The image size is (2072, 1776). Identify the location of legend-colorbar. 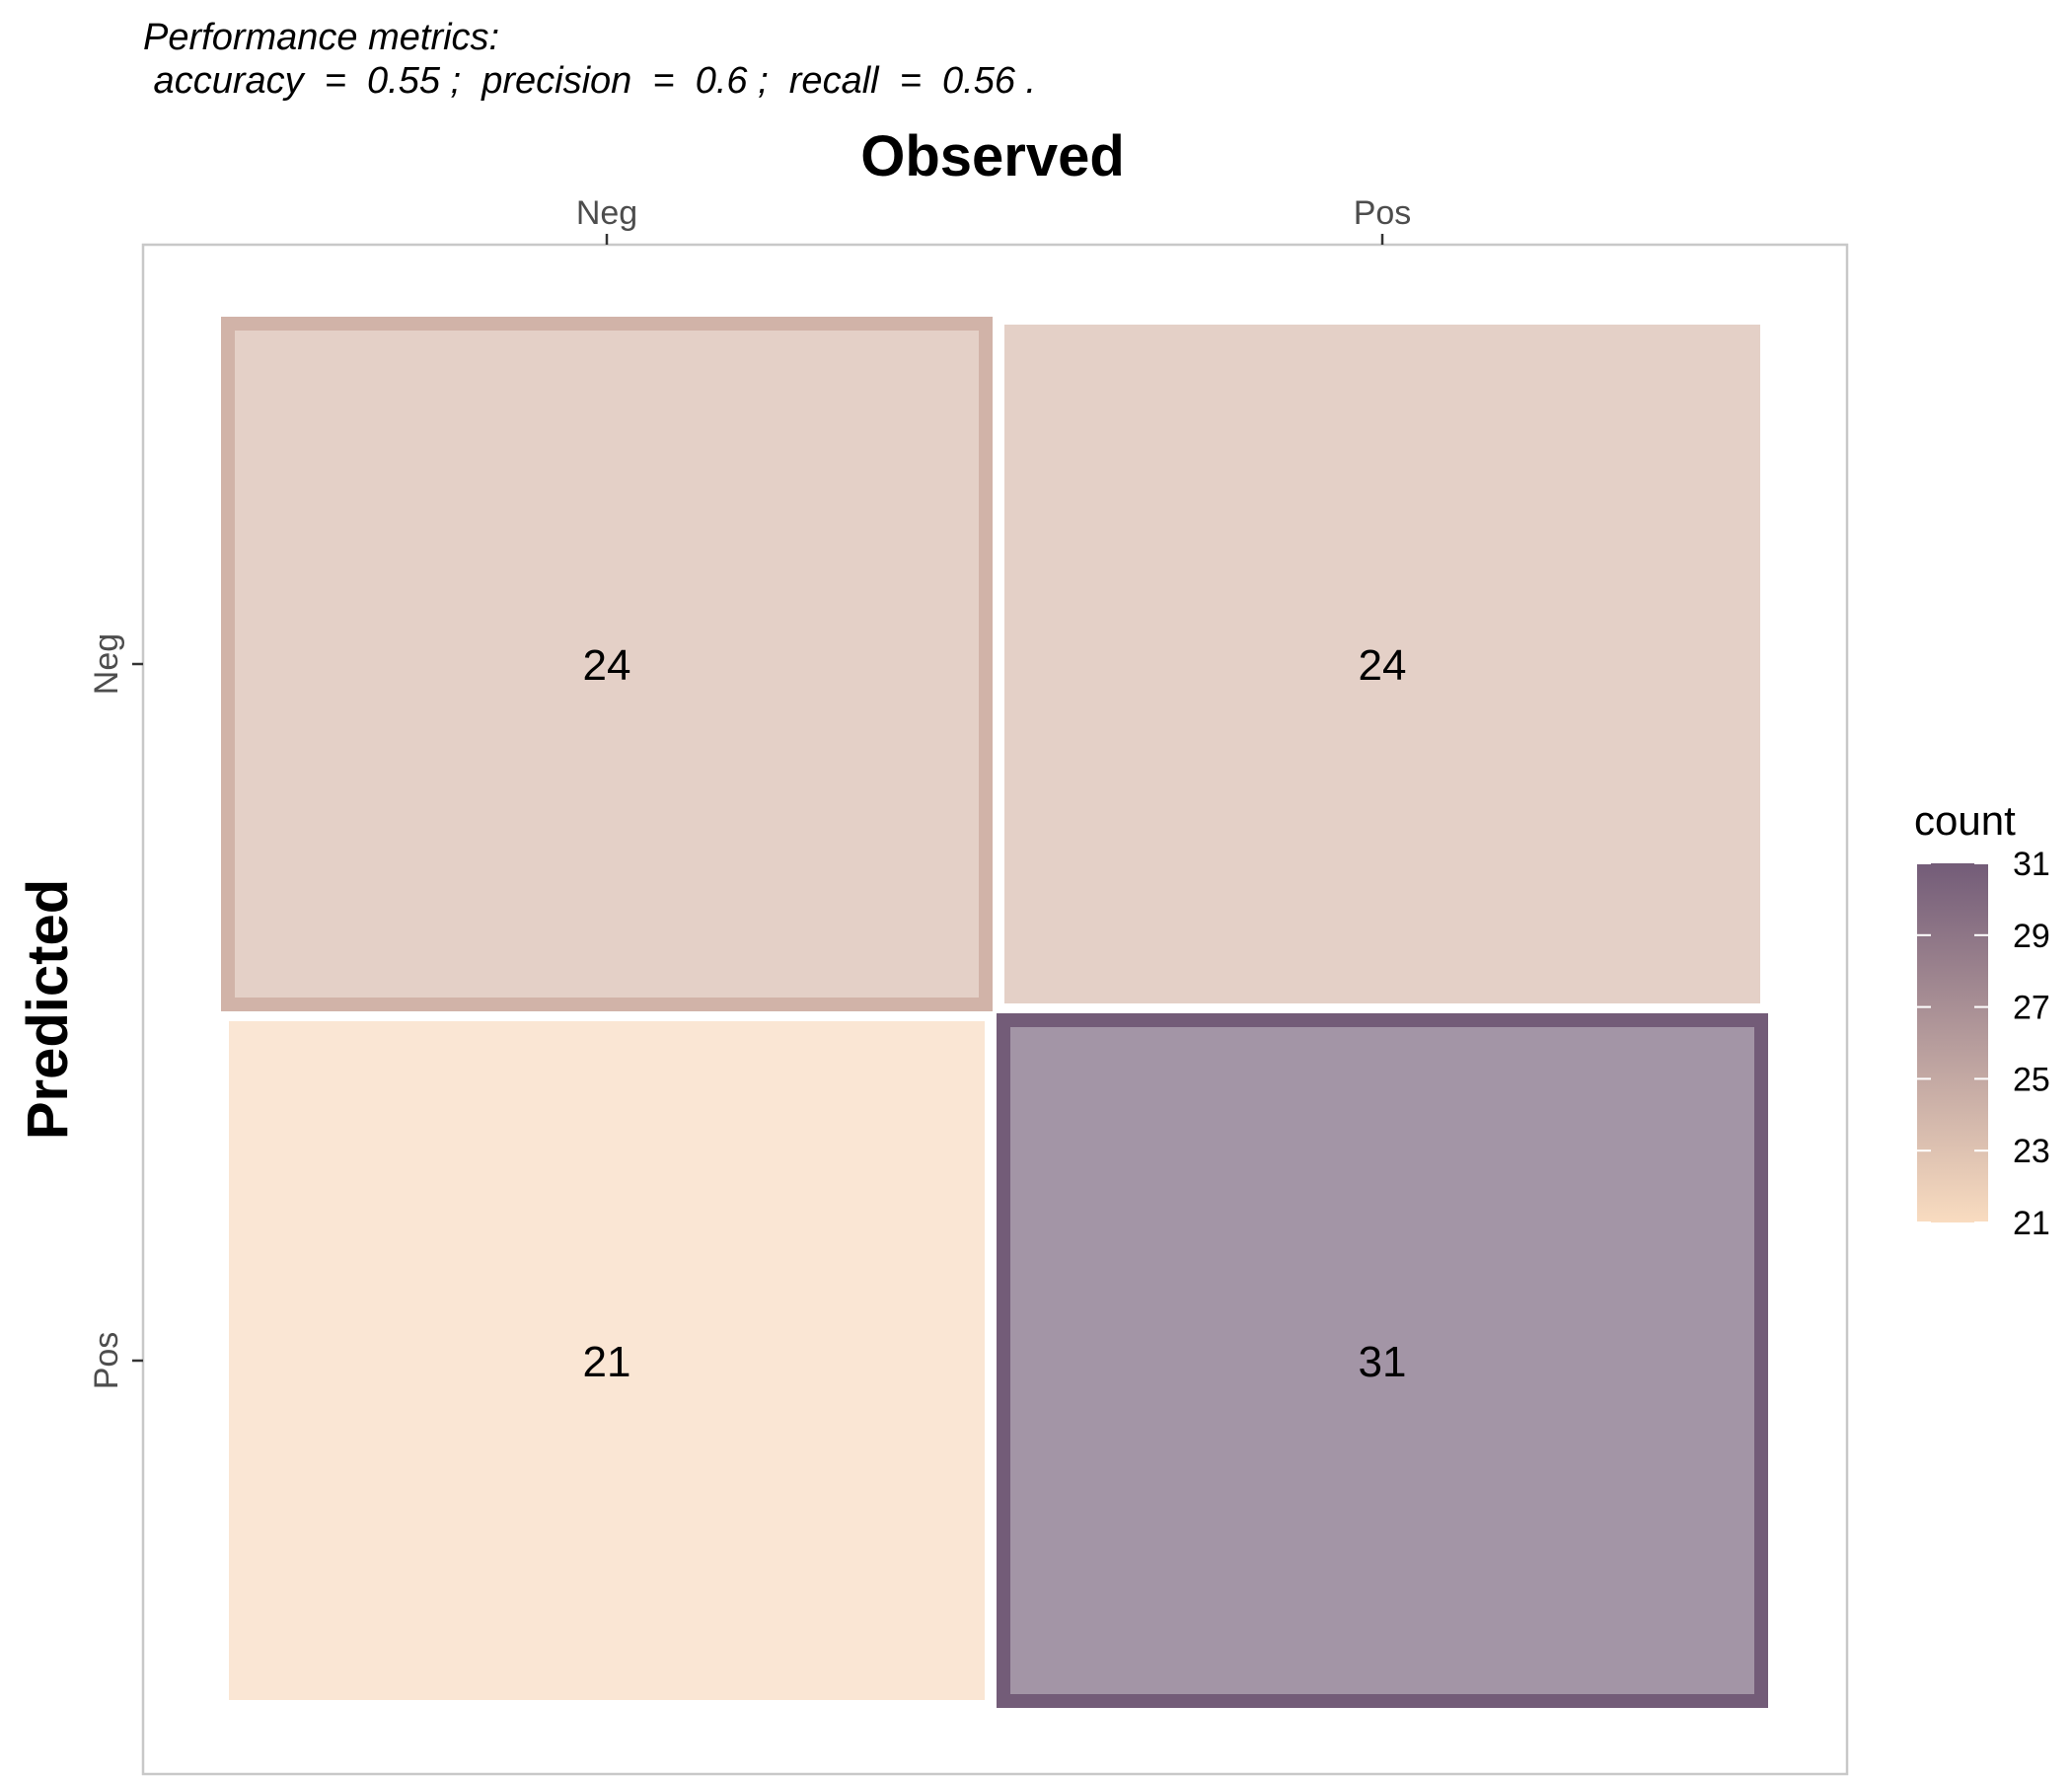
(1953, 1042).